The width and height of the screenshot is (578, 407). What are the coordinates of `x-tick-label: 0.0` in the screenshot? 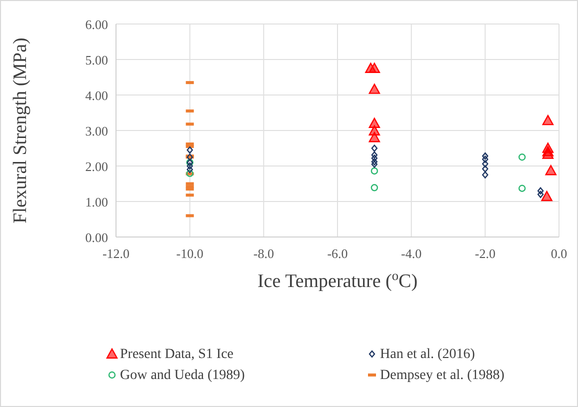 It's located at (559, 253).